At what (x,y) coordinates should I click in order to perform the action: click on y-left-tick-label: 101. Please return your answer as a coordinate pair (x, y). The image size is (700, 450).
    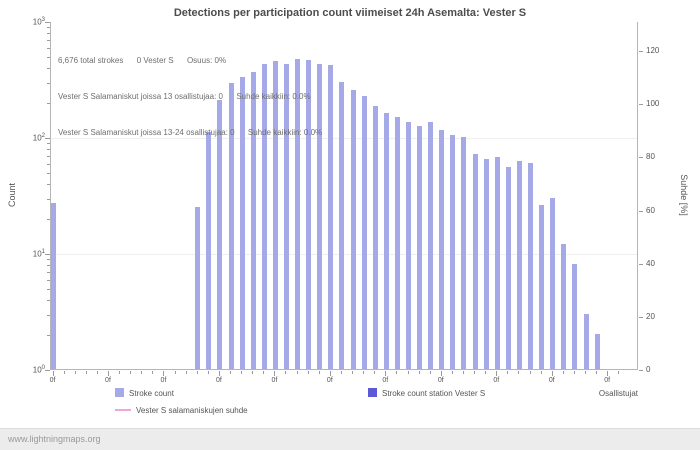
    Looking at the image, I should click on (38, 254).